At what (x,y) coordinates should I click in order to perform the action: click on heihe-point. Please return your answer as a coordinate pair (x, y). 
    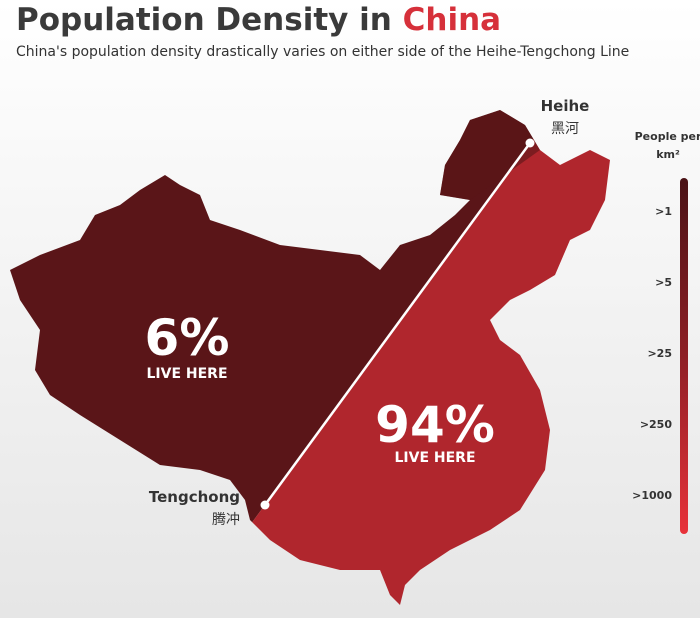
    Looking at the image, I should click on (530, 143).